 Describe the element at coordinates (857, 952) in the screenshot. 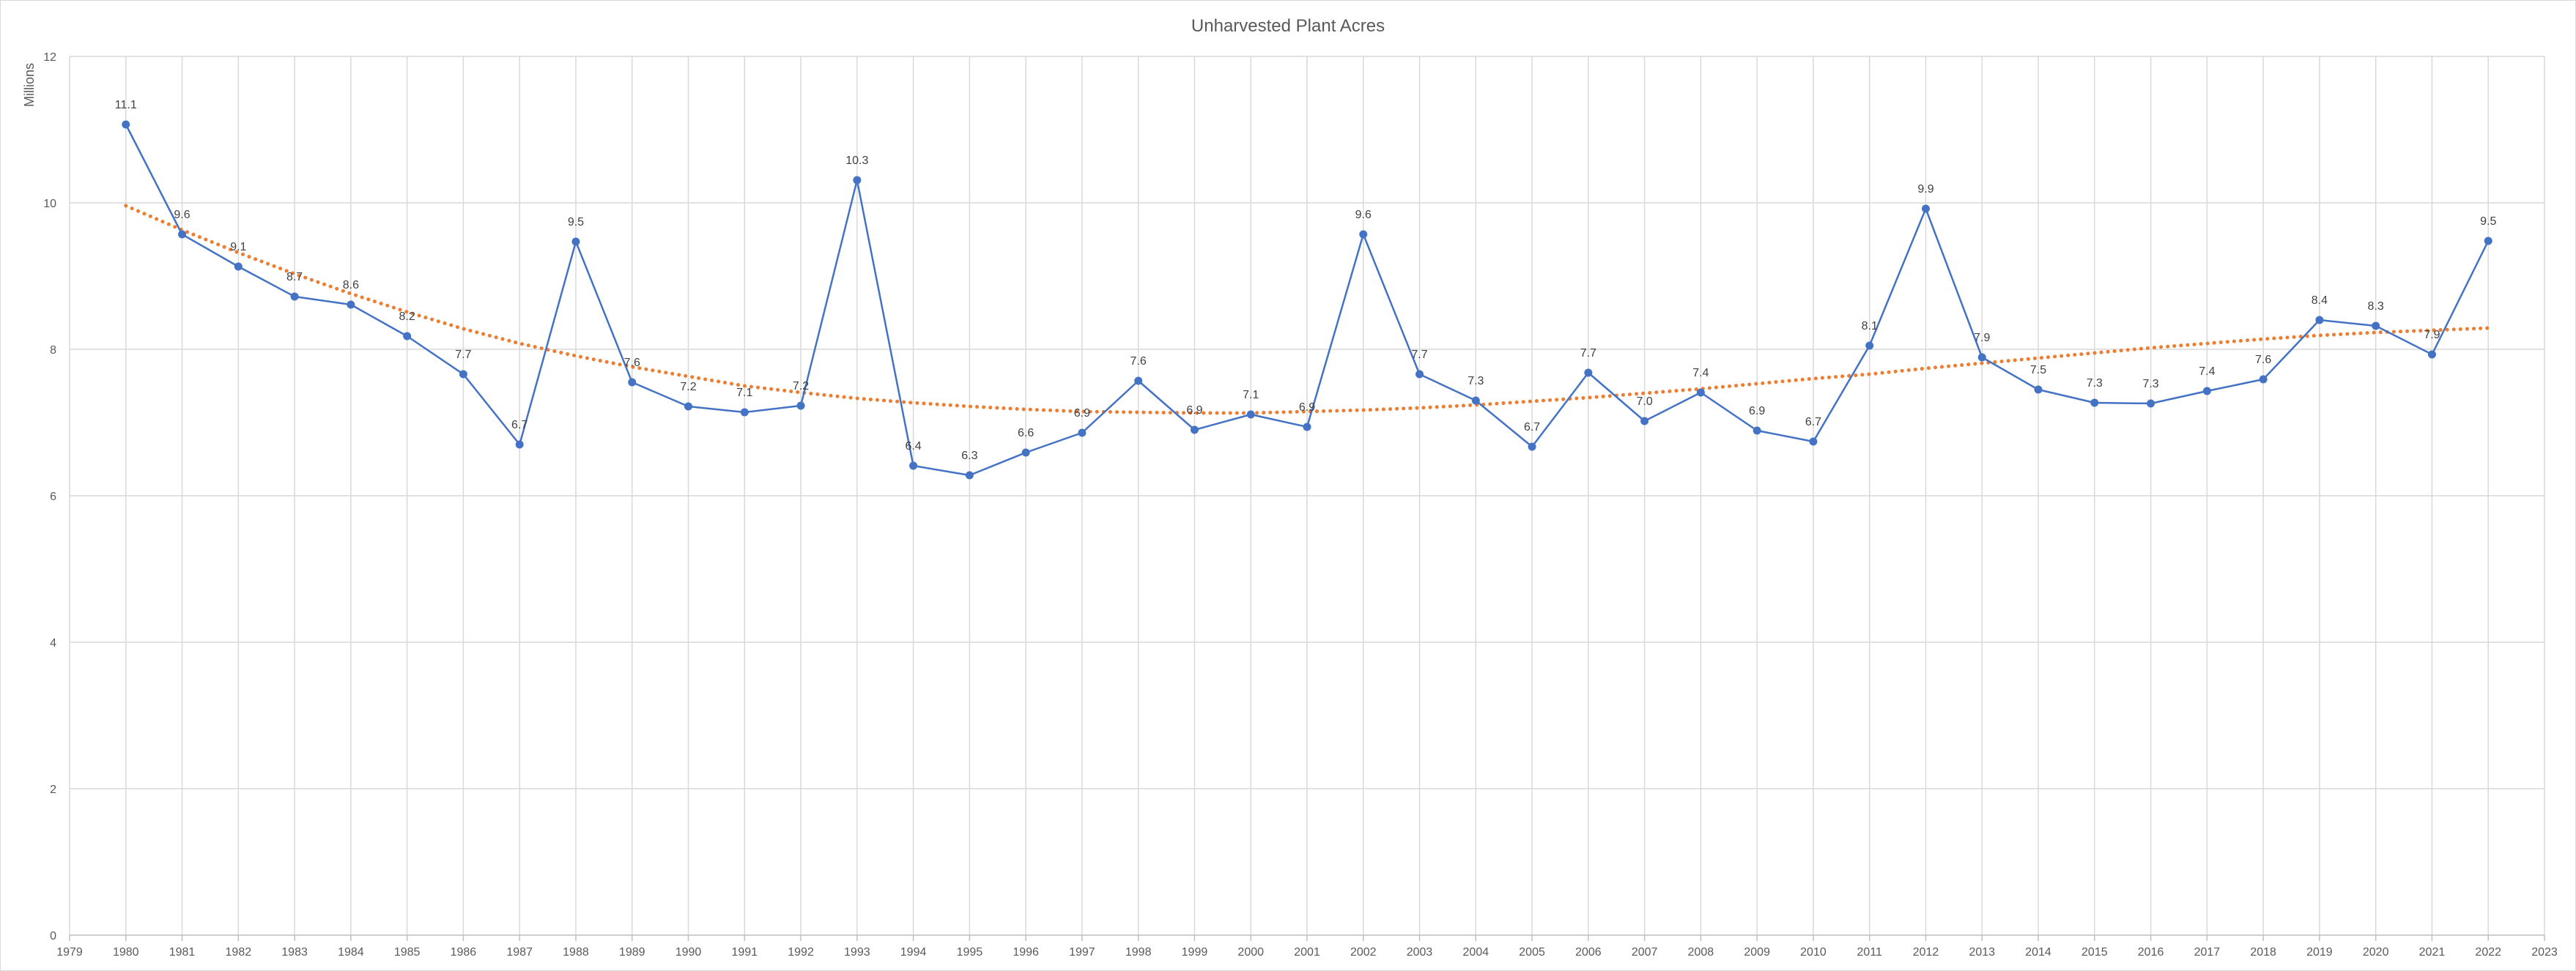

I see `x-tick-label: 1993` at that location.